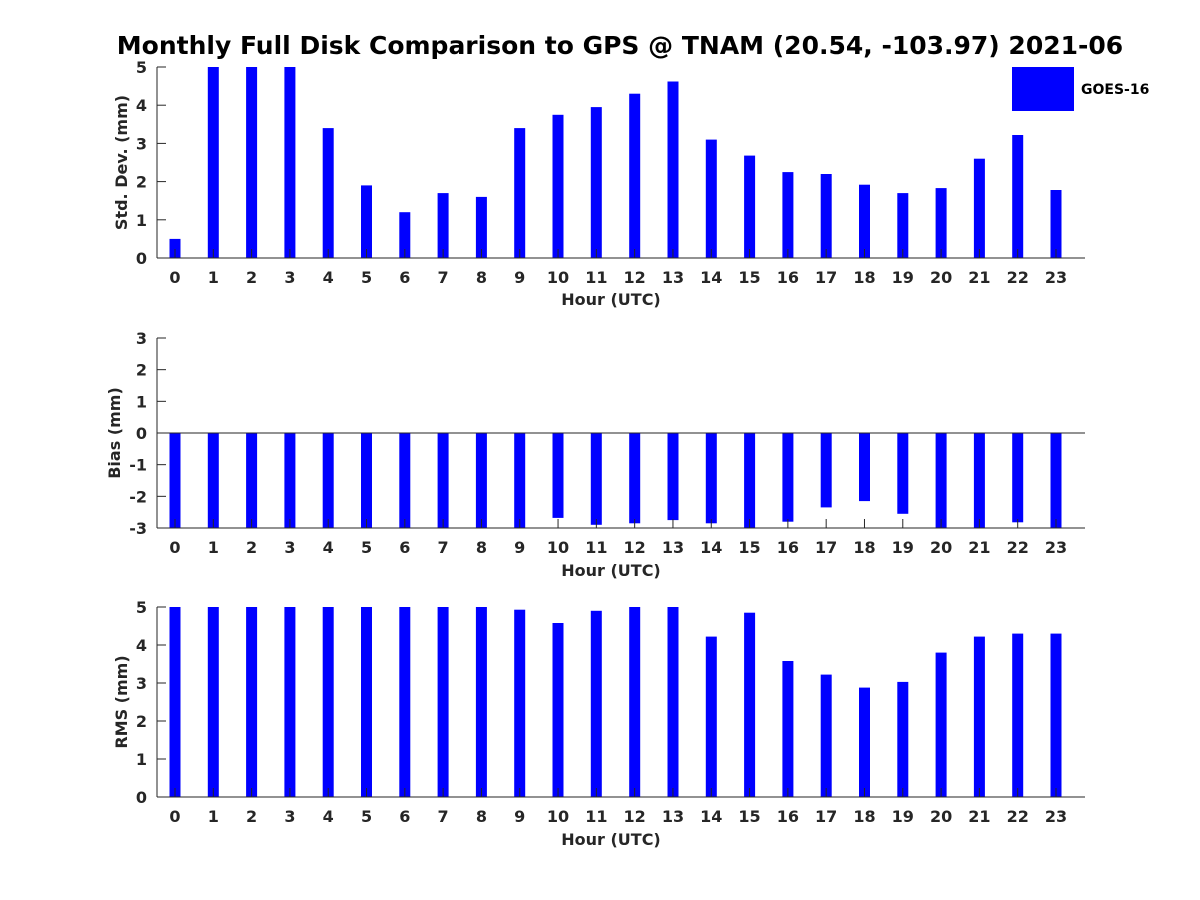  What do you see at coordinates (114, 433) in the screenshot?
I see `y-axis-label: Bias (mm)` at bounding box center [114, 433].